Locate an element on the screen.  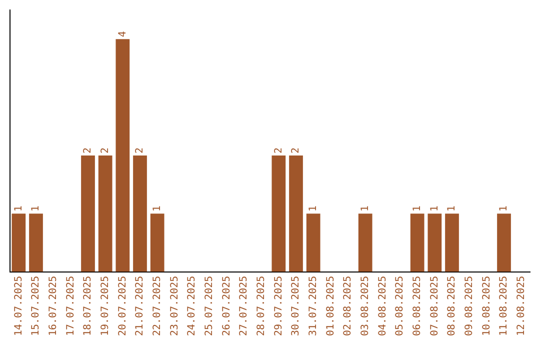
x-tick-label: 12.08.2025 is located at coordinates (521, 306).